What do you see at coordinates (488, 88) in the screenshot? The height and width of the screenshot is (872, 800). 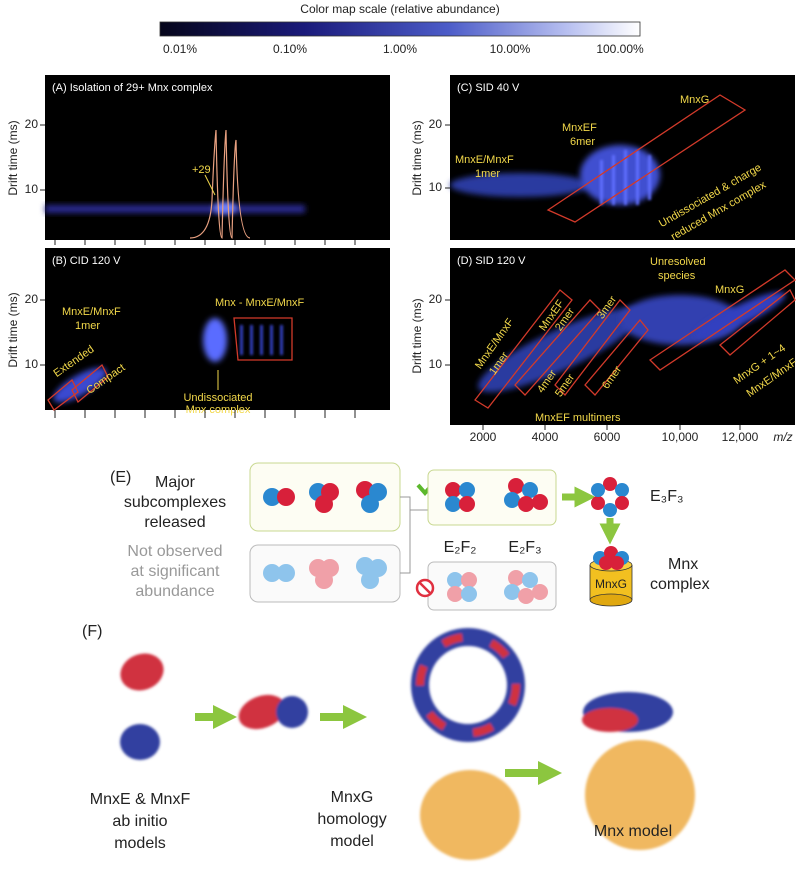 I see `panel-title: (C) SID 40 V` at bounding box center [488, 88].